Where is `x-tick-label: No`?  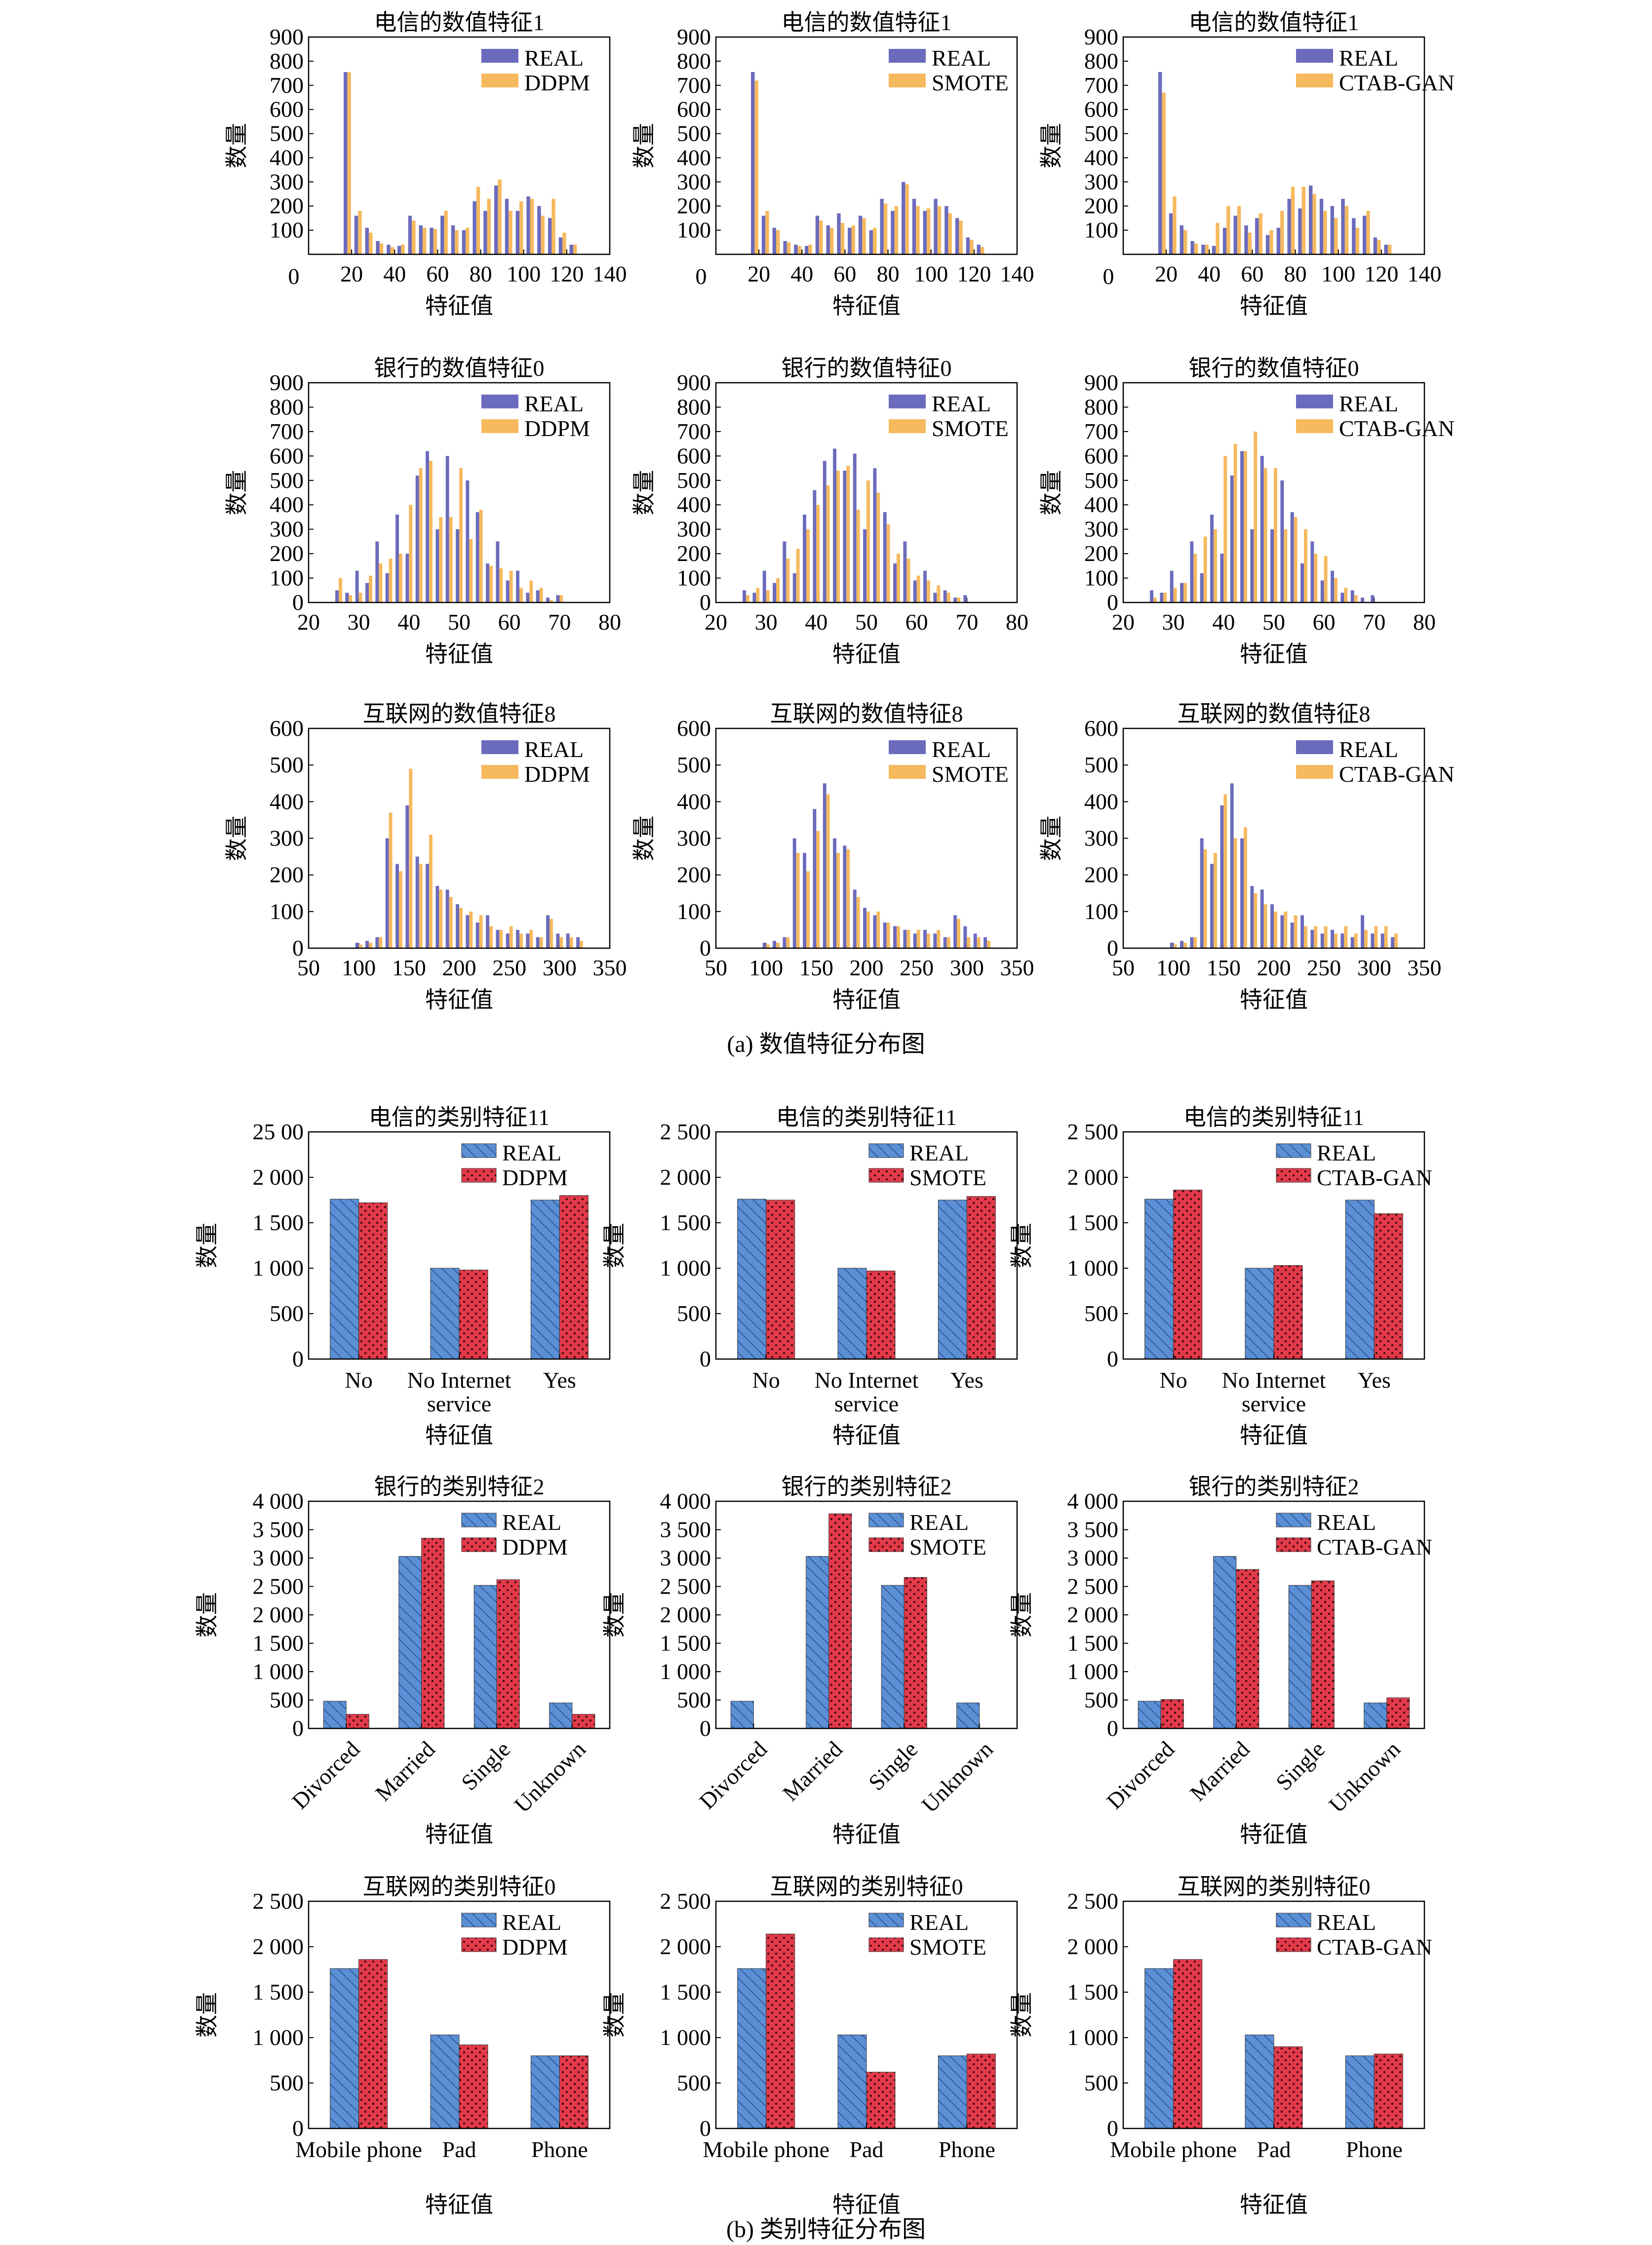 x-tick-label: No is located at coordinates (766, 1380).